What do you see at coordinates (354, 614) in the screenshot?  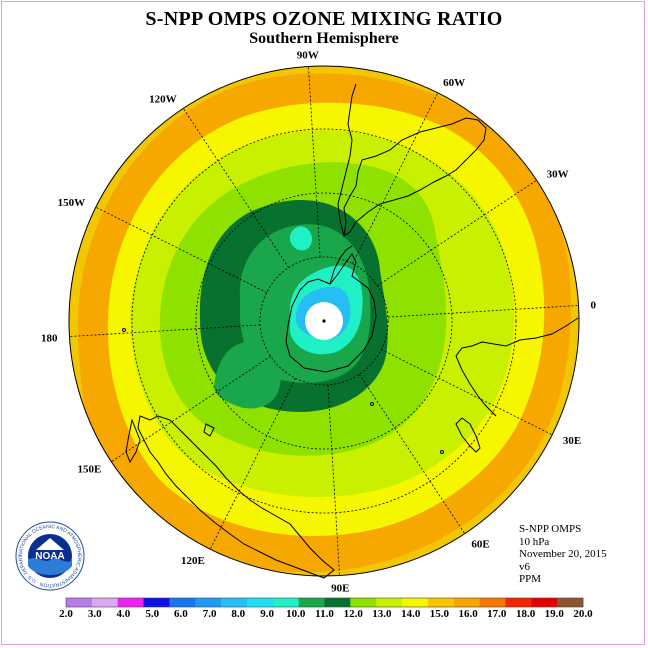 I see `colorbar-tick-label: 12.0` at bounding box center [354, 614].